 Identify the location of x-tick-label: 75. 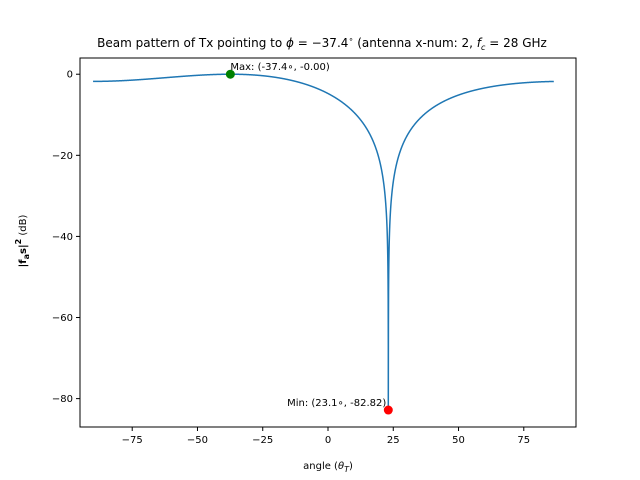
(523, 440).